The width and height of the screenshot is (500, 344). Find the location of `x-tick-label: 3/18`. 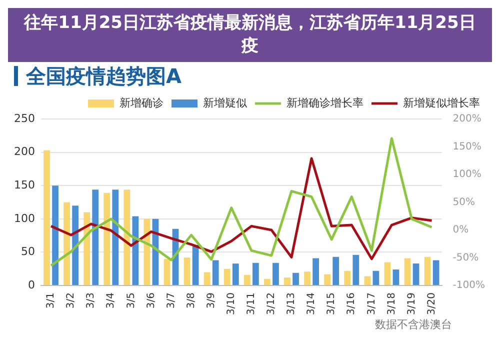

x-tick-label: 3/18 is located at coordinates (392, 304).